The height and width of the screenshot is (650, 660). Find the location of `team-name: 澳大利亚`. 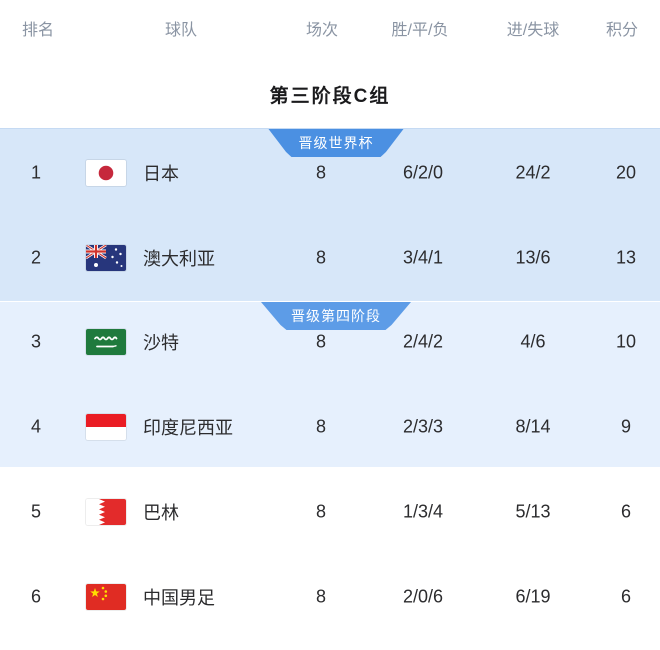

team-name: 澳大利亚 is located at coordinates (179, 259).